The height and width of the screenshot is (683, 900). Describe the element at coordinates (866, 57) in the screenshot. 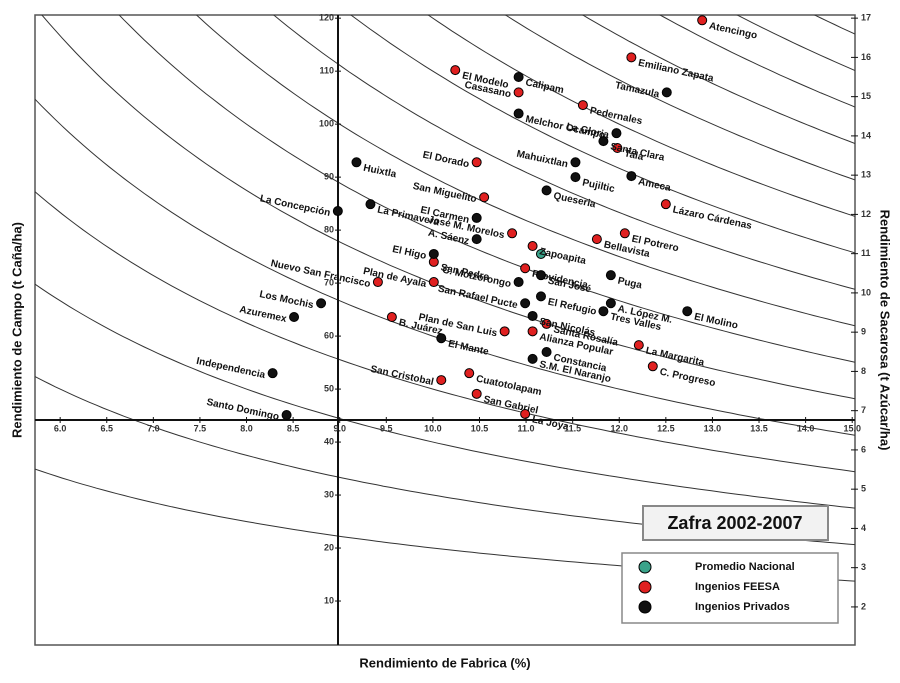

I see `y2-tick-label: 16` at that location.